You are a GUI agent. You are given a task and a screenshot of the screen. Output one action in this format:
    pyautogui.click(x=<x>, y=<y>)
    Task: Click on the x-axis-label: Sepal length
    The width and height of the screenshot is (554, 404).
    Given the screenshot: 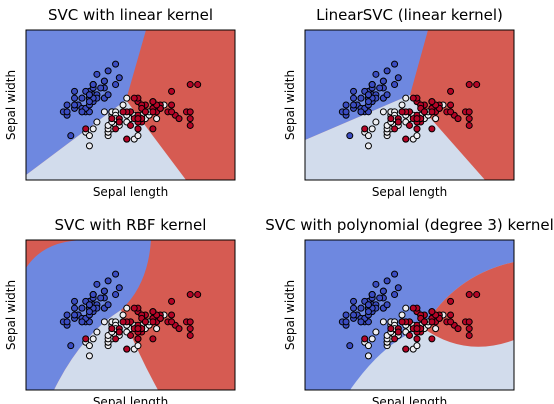 What is the action you would take?
    pyautogui.click(x=130, y=192)
    